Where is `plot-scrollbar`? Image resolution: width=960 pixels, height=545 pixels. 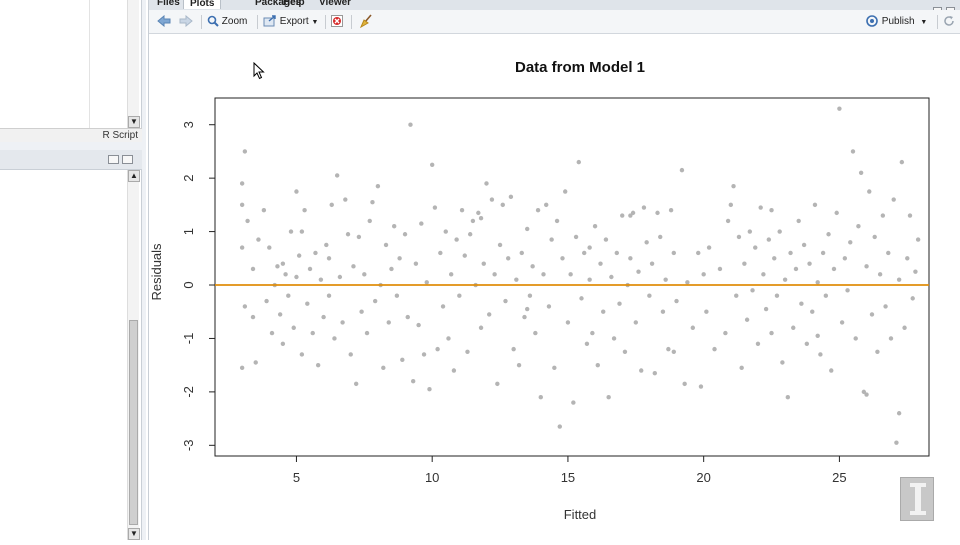 plot-scrollbar is located at coordinates (950, 287).